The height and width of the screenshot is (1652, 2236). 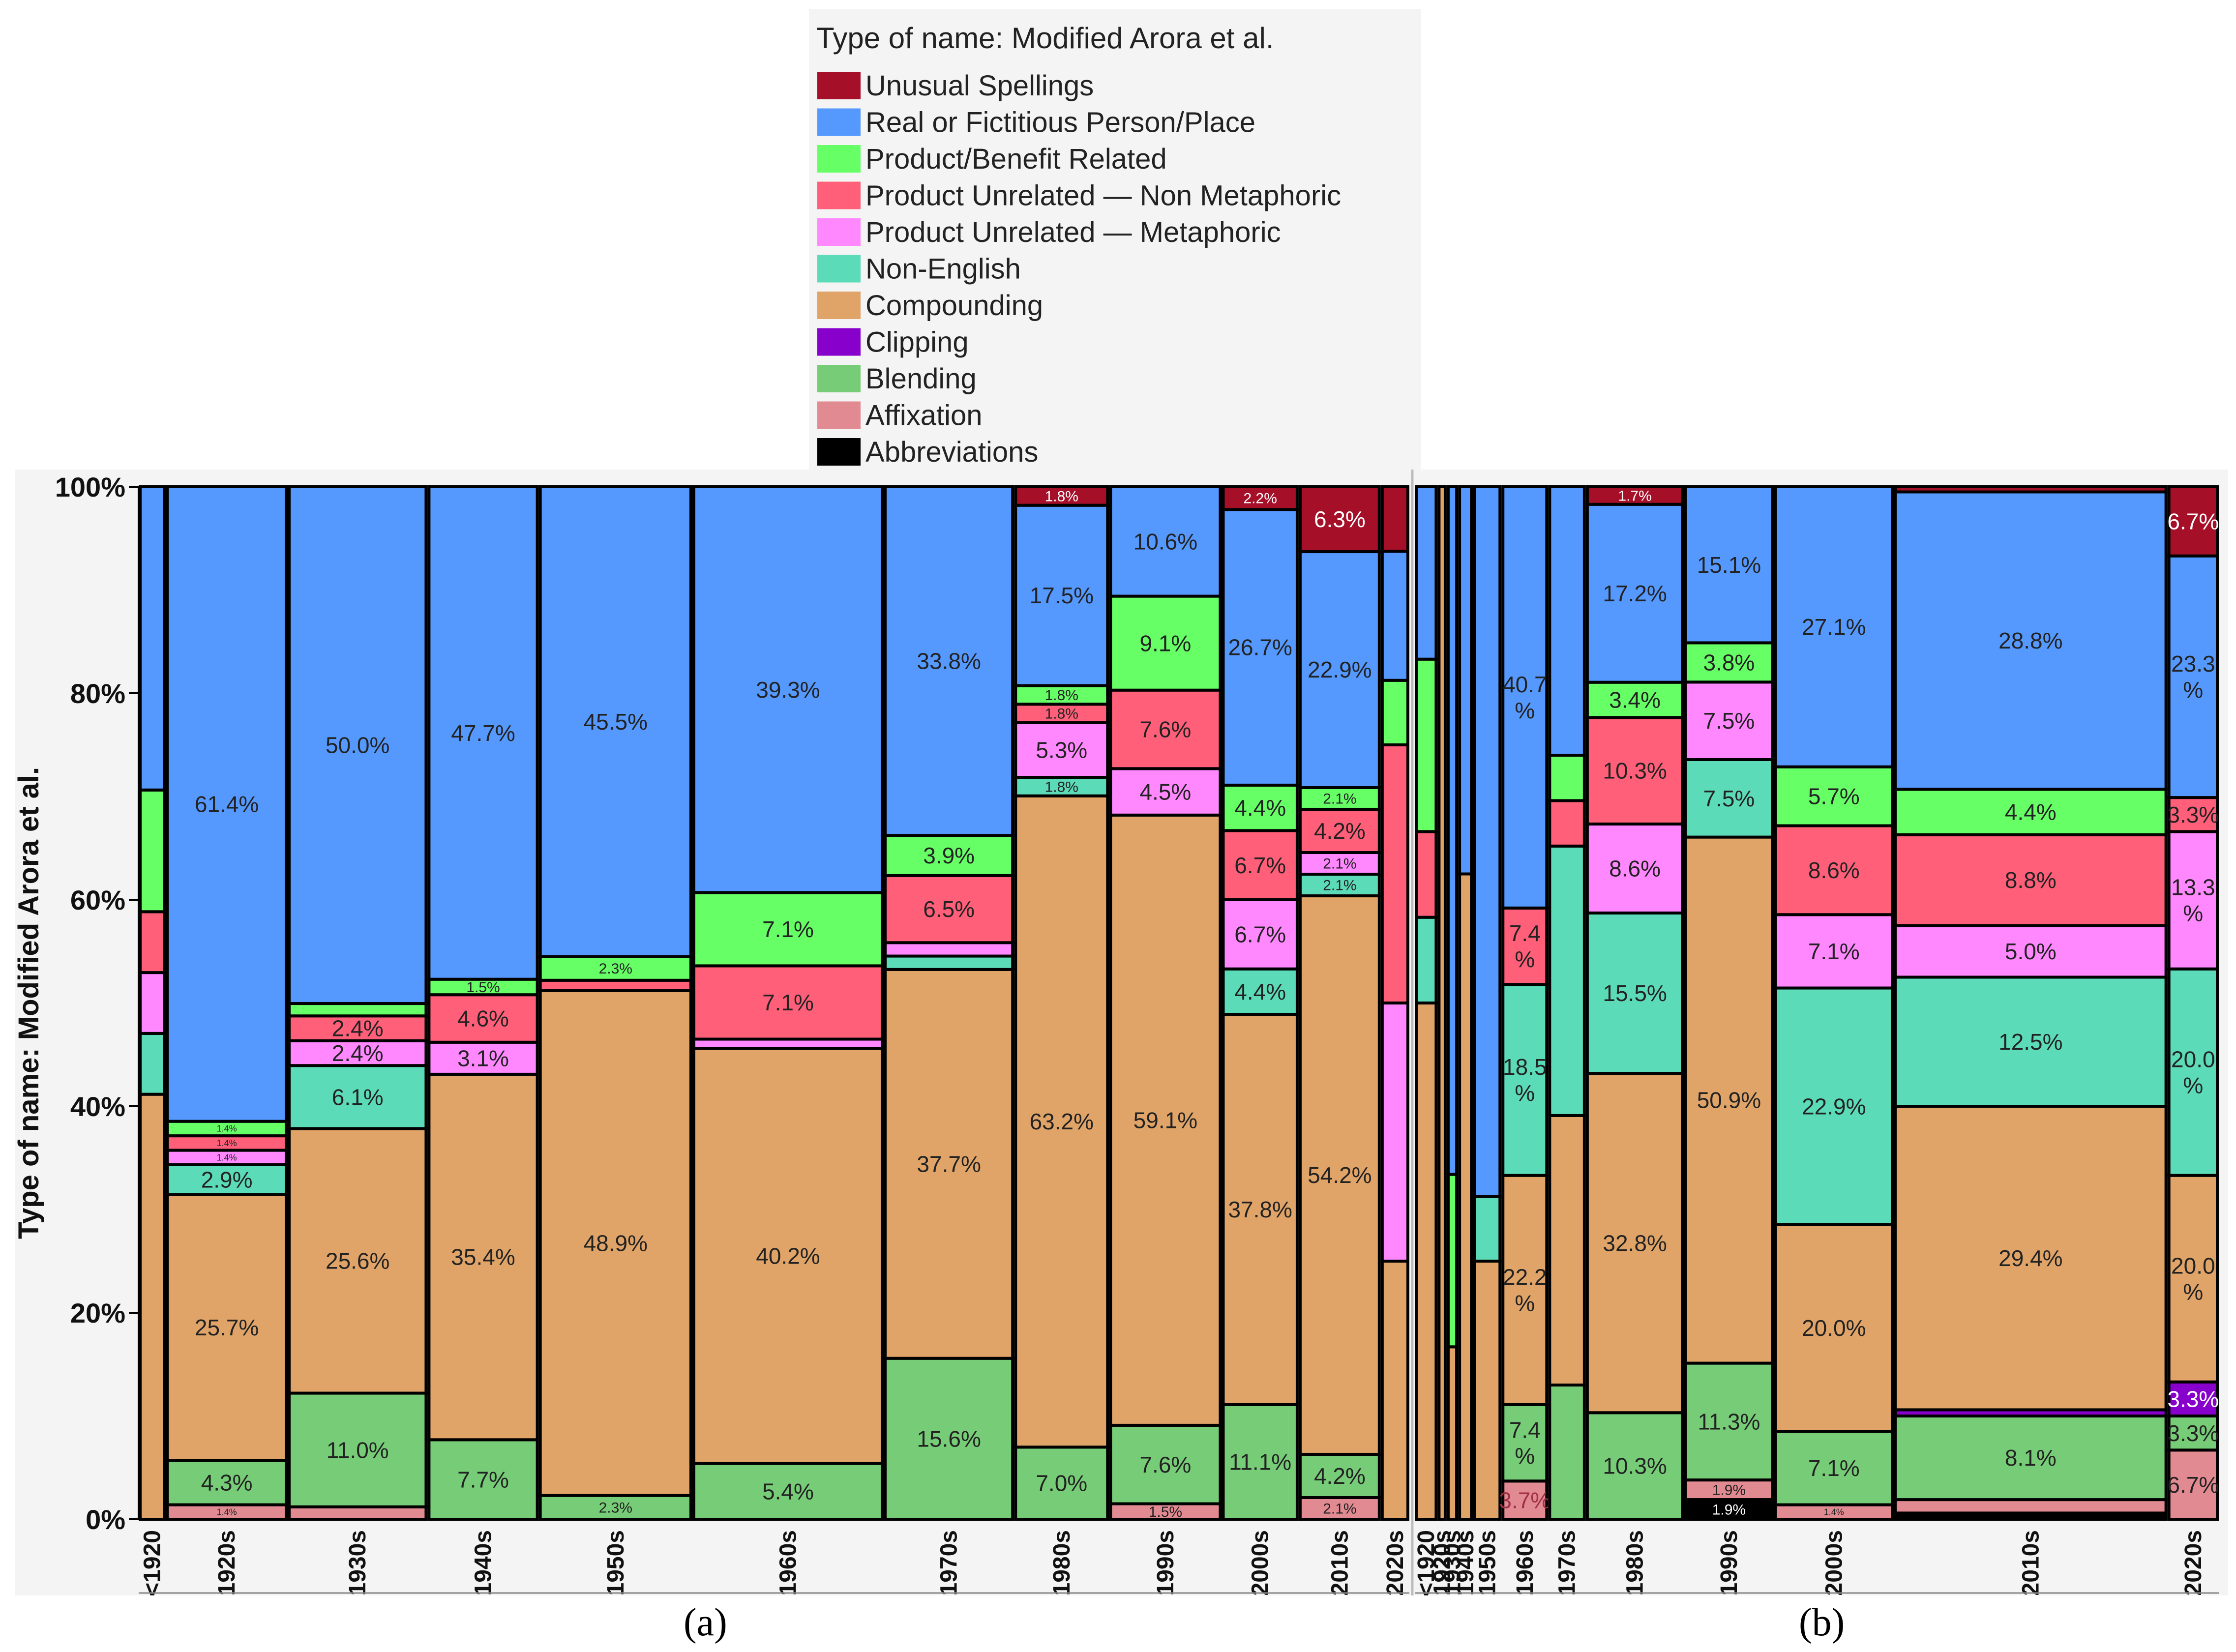 What do you see at coordinates (1729, 565) in the screenshot?
I see `segment-label-rp: 15.1%` at bounding box center [1729, 565].